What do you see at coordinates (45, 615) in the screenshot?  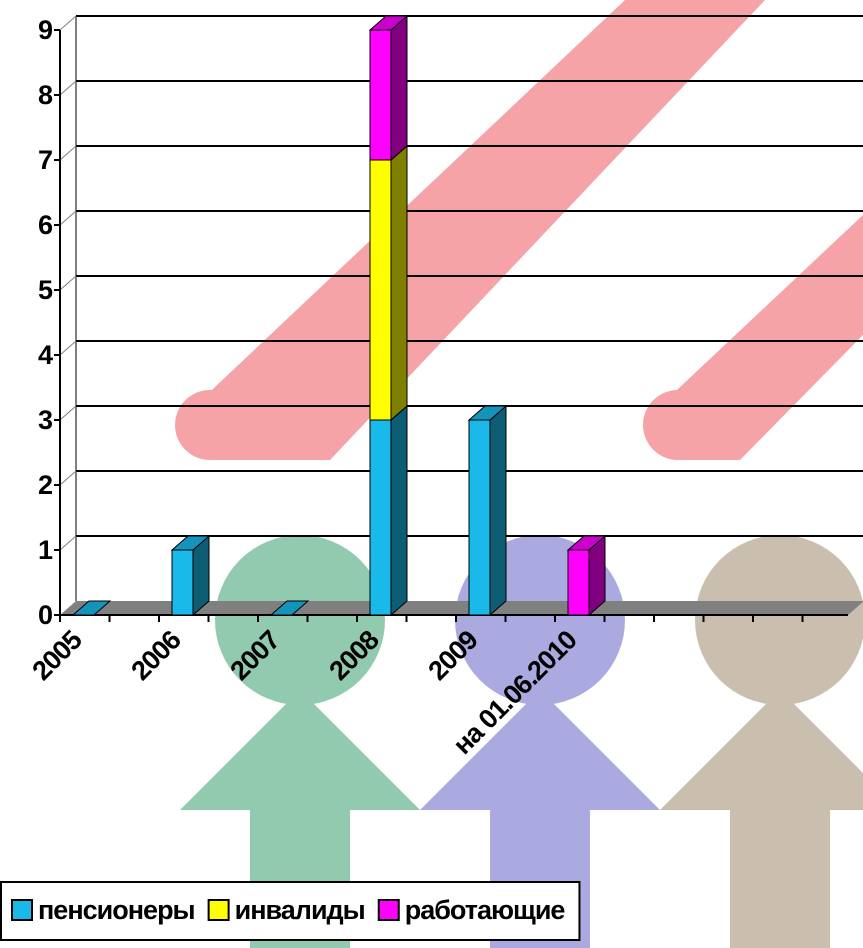 I see `y-tick-label: 0` at bounding box center [45, 615].